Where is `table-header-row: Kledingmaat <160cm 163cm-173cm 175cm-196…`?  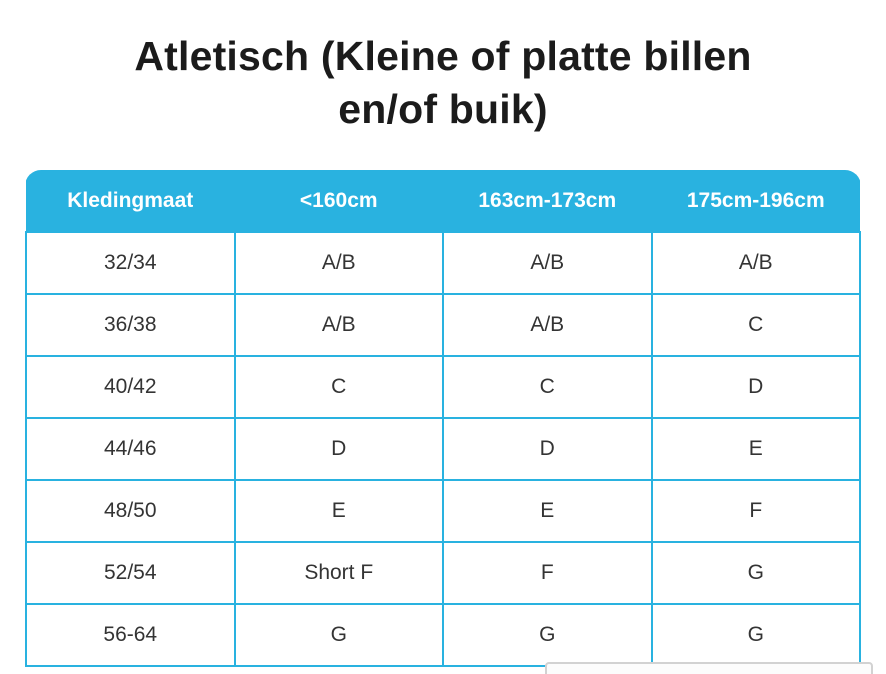 table-header-row: Kledingmaat <160cm 163cm-173cm 175cm-196… is located at coordinates (443, 201).